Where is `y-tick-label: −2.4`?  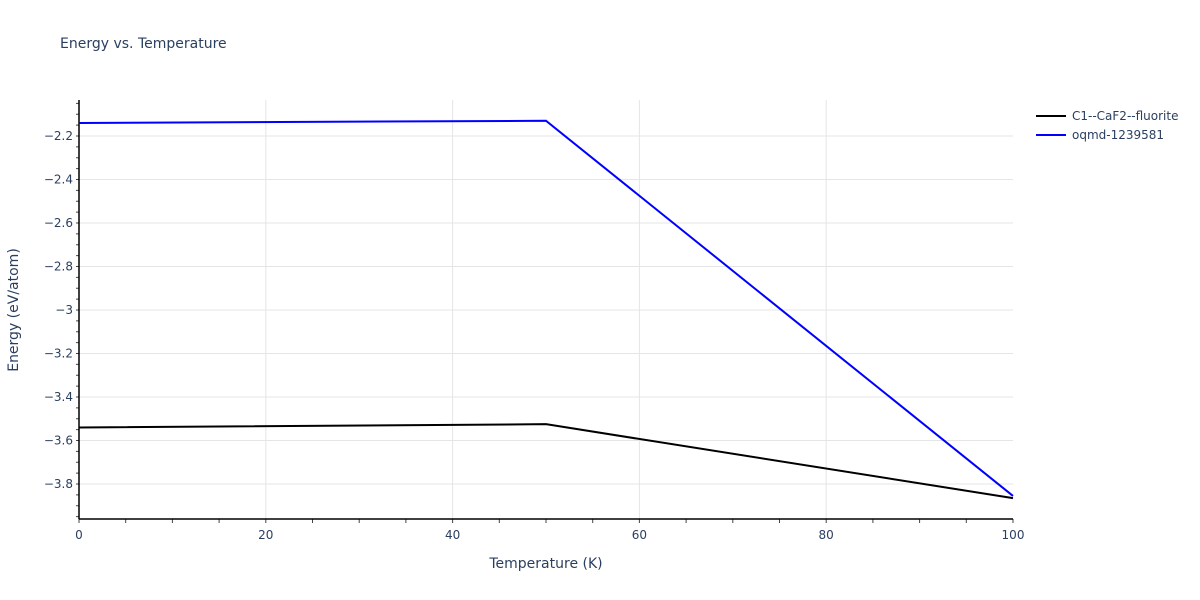 y-tick-label: −2.4 is located at coordinates (58, 180).